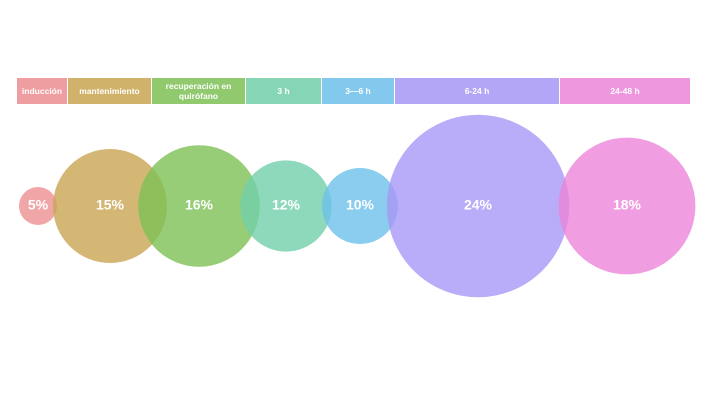 This screenshot has width=720, height=405. I want to click on value-label: 15%, so click(110, 205).